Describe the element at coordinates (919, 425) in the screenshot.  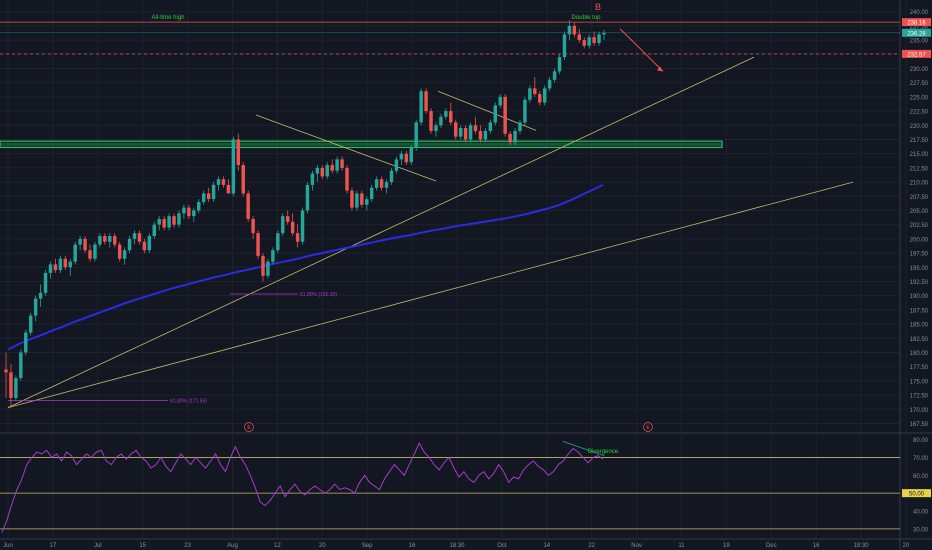
I see `price-tick-label: 167.50` at that location.